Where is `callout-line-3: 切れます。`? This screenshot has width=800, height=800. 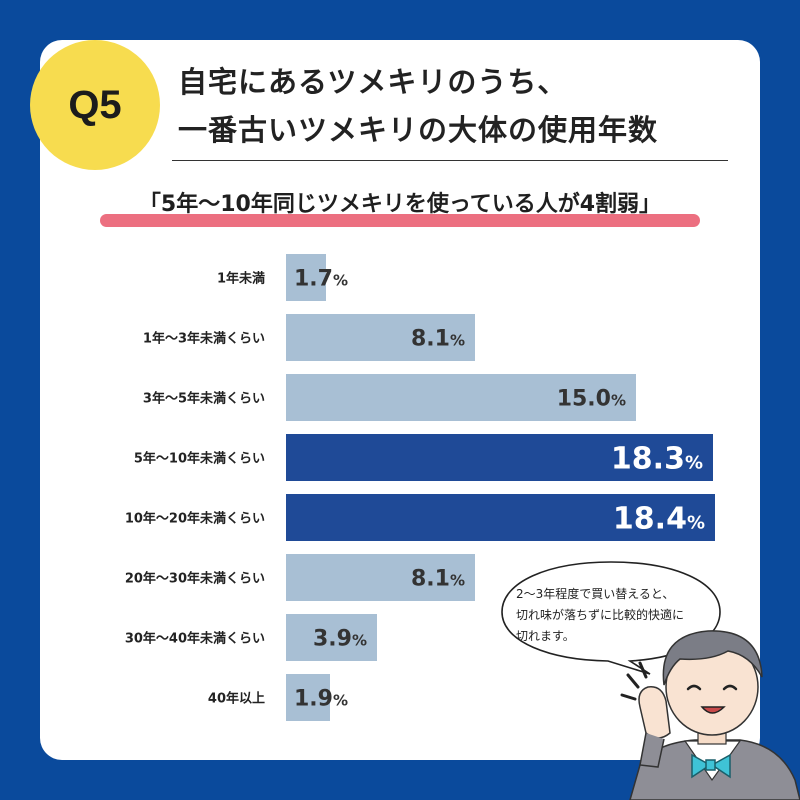
callout-line-3: 切れます。 is located at coordinates (545, 636).